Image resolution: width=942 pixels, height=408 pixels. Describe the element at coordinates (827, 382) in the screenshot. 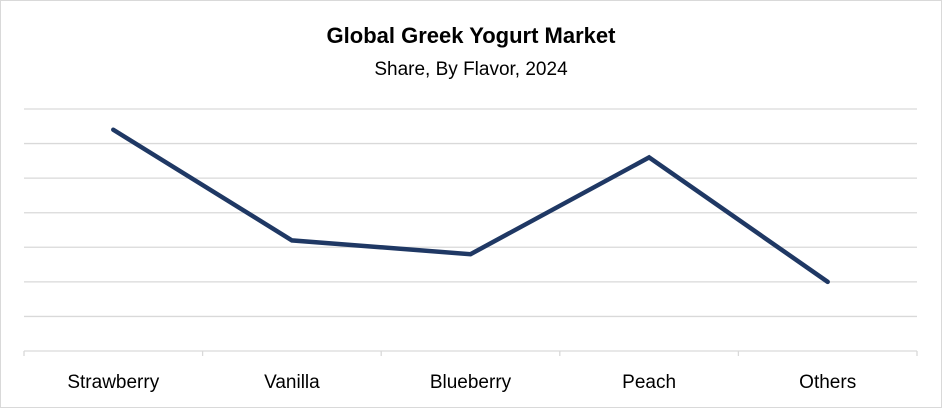

I see `x-tick-label: Others` at that location.